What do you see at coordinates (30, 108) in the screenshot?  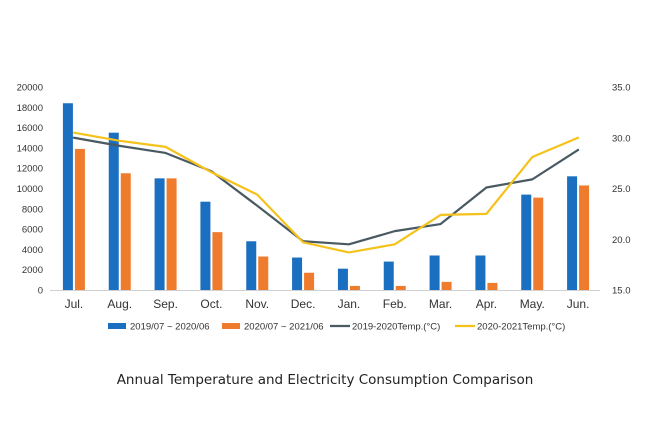 I see `left-tick-label: 18000` at bounding box center [30, 108].